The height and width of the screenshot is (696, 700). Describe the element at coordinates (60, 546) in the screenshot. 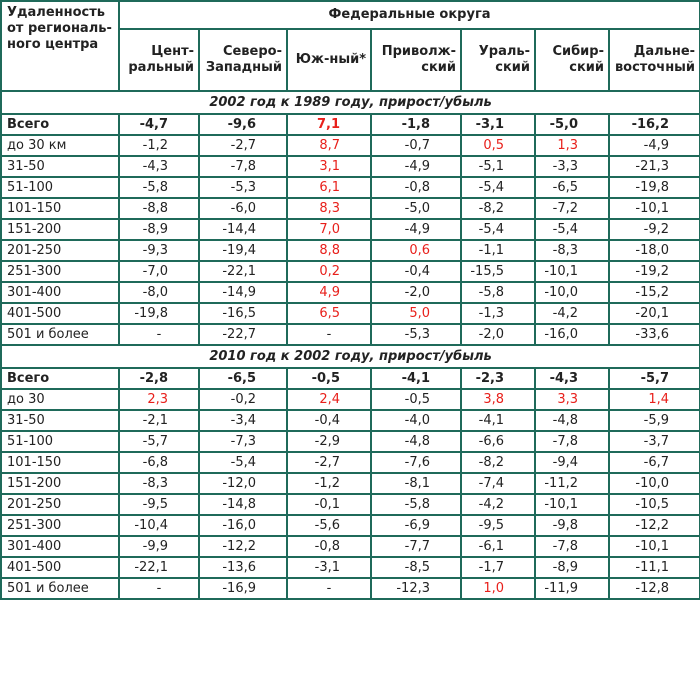

I see `row-label: 301-400` at that location.